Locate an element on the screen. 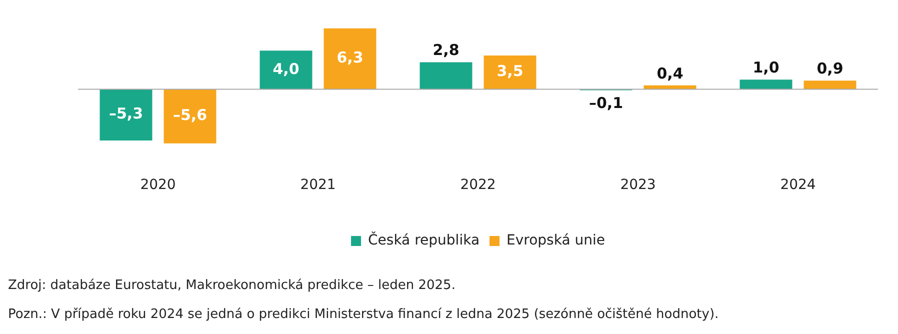  data-label: 0,4 is located at coordinates (670, 73).